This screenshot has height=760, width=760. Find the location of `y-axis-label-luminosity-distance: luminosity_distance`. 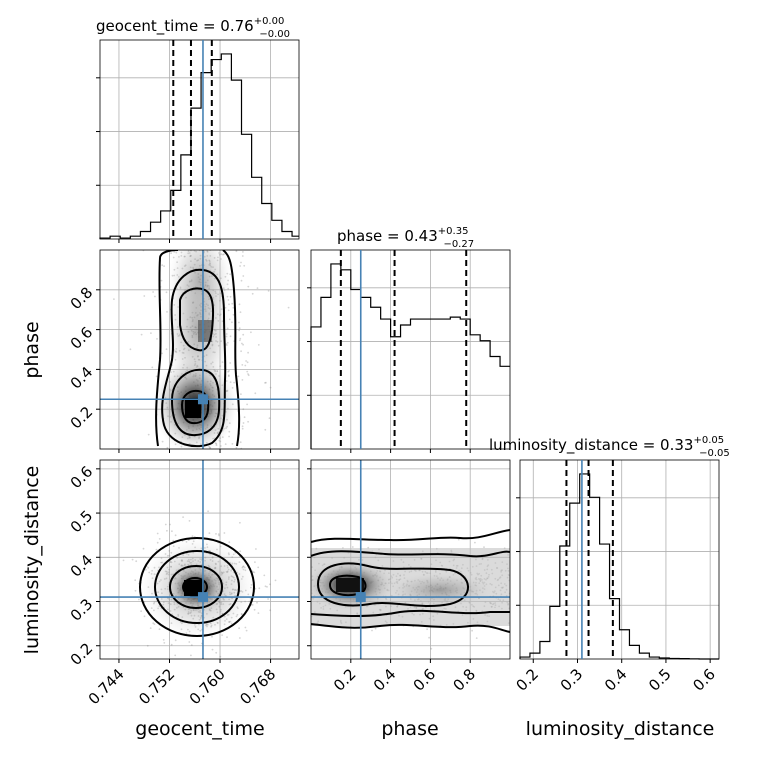

y-axis-label-luminosity-distance: luminosity_distance is located at coordinates (32, 560).